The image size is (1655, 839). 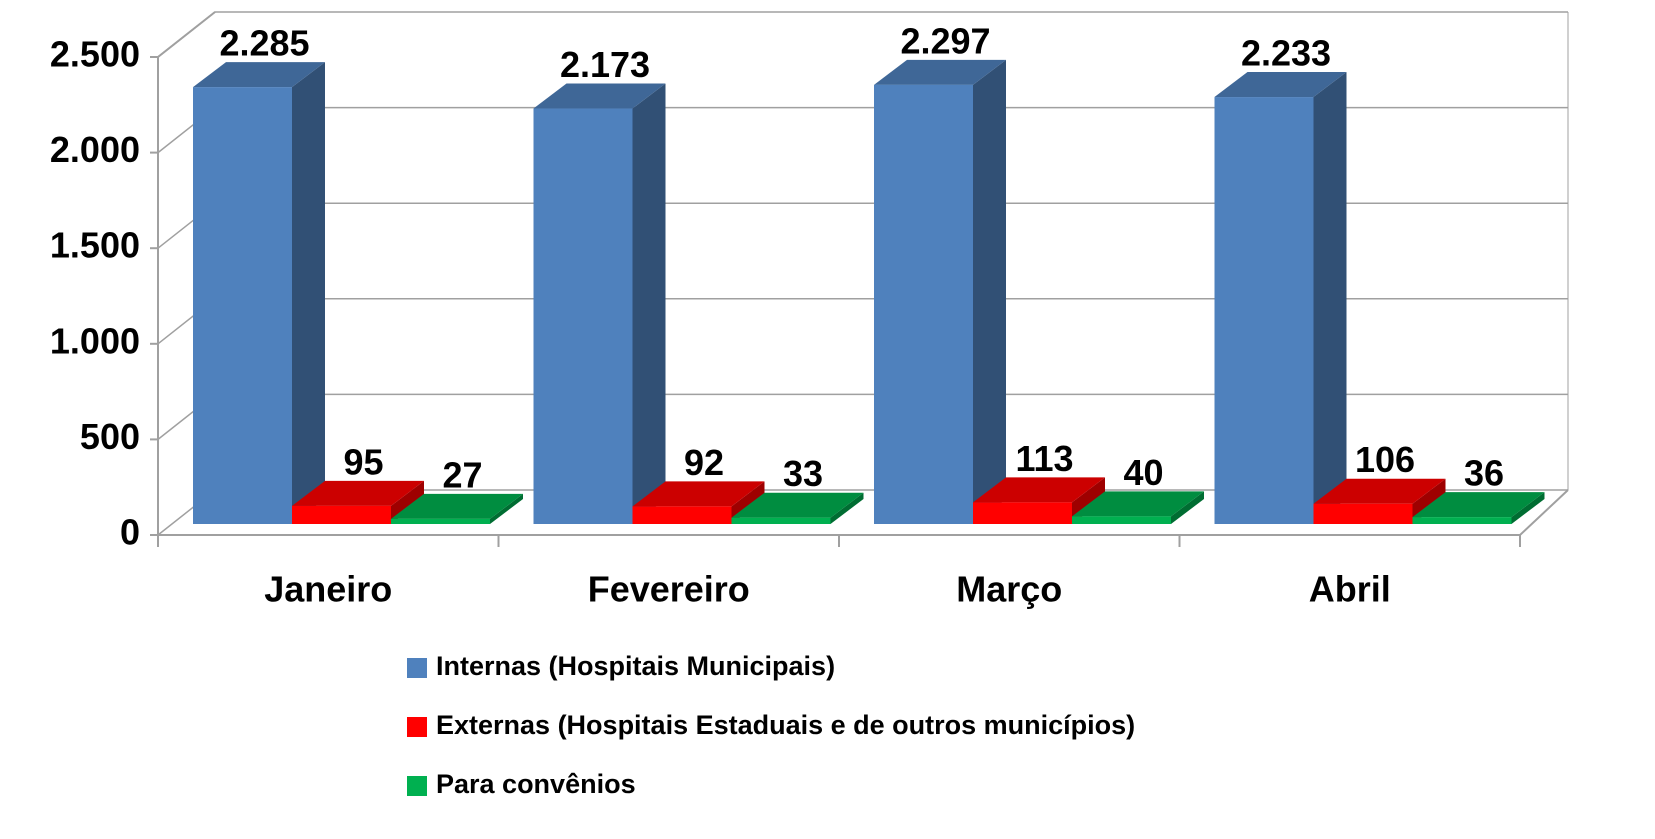 What do you see at coordinates (1044, 458) in the screenshot?
I see `value-label: 113` at bounding box center [1044, 458].